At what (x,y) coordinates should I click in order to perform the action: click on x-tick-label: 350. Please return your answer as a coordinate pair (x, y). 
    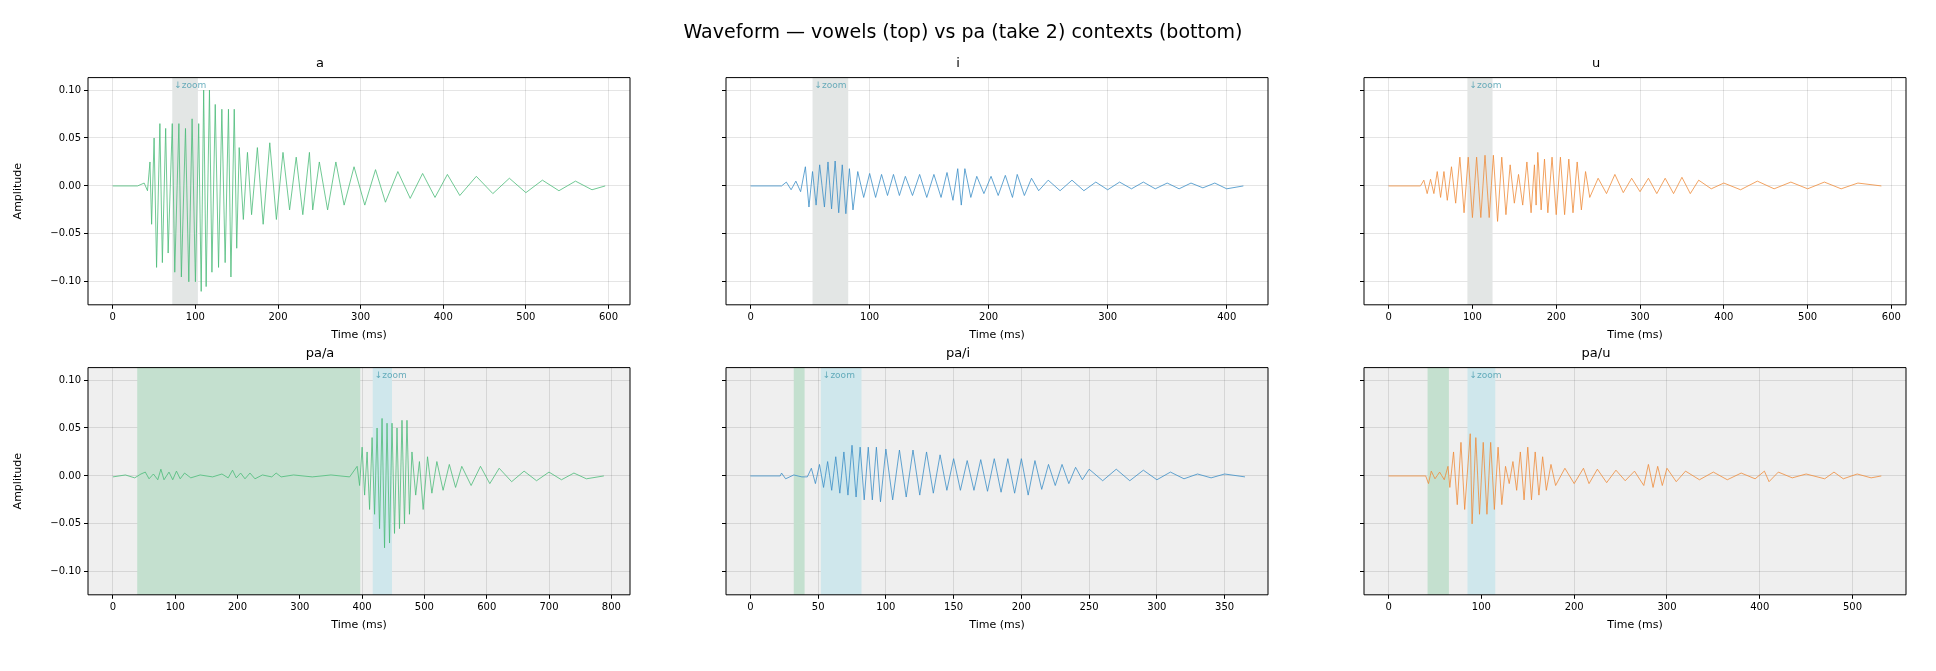
    Looking at the image, I should click on (1225, 607).